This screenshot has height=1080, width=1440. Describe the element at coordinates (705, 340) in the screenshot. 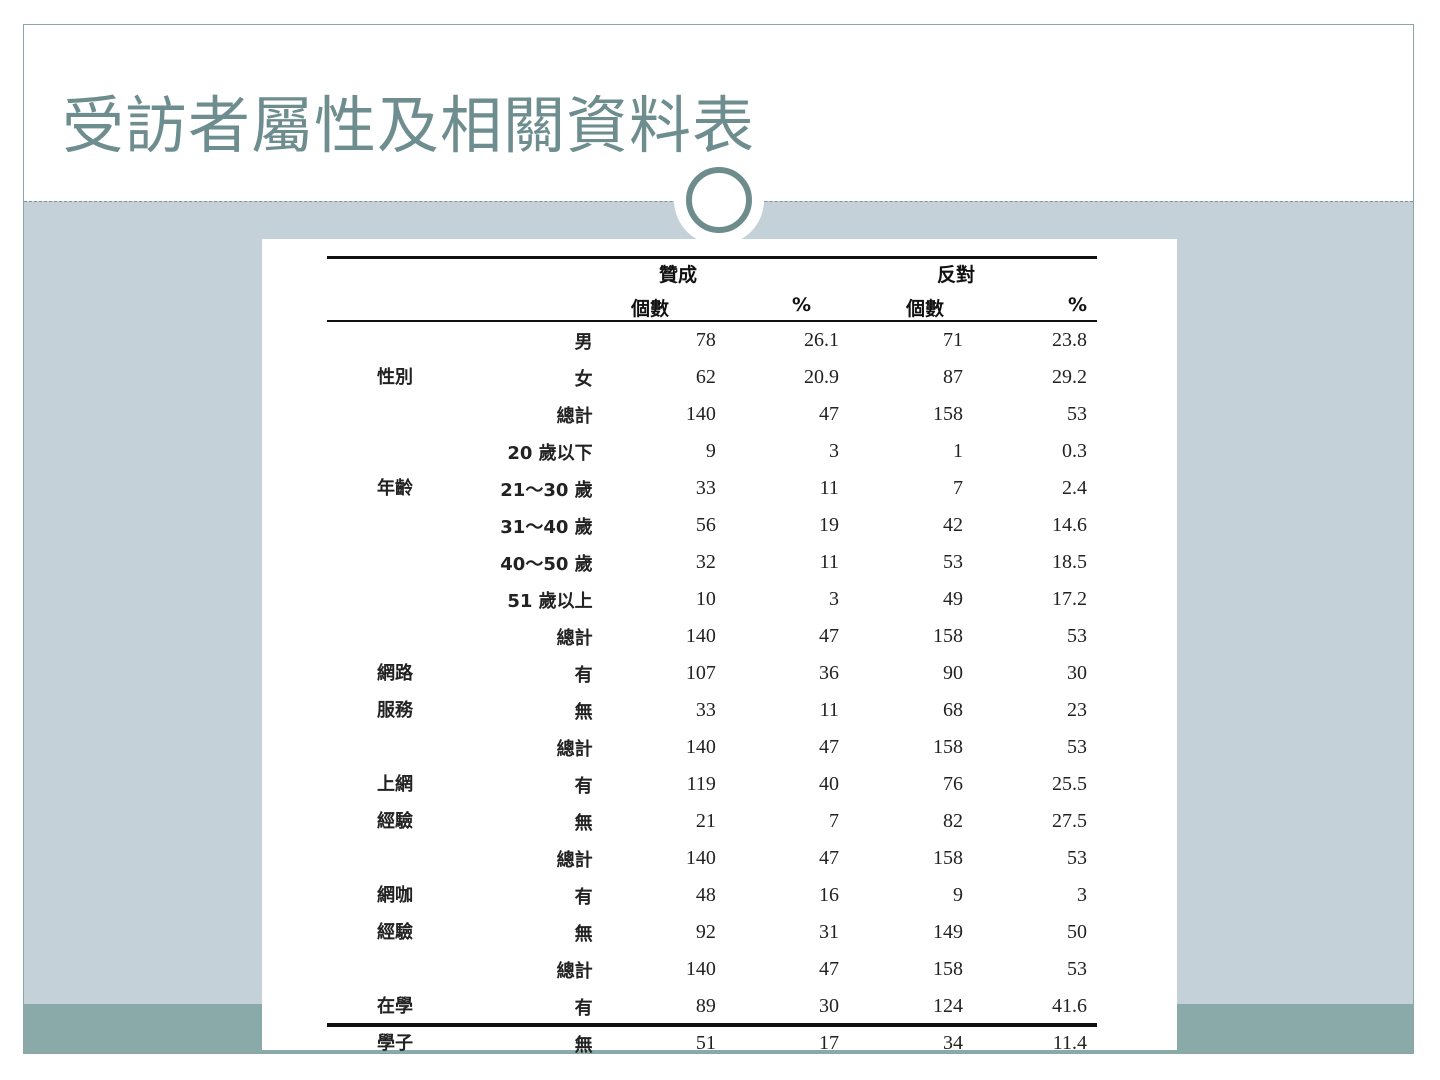

I see `cell-value: 78` at that location.